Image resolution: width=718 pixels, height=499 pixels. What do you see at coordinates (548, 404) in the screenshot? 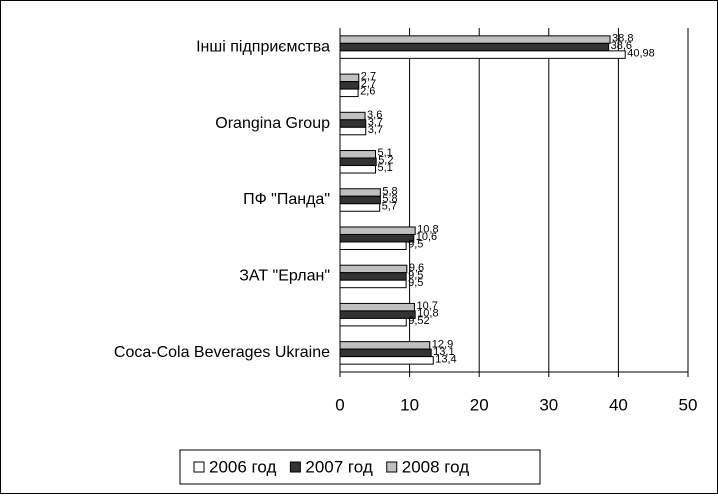
I see `x-tick-label: 30` at bounding box center [548, 404].